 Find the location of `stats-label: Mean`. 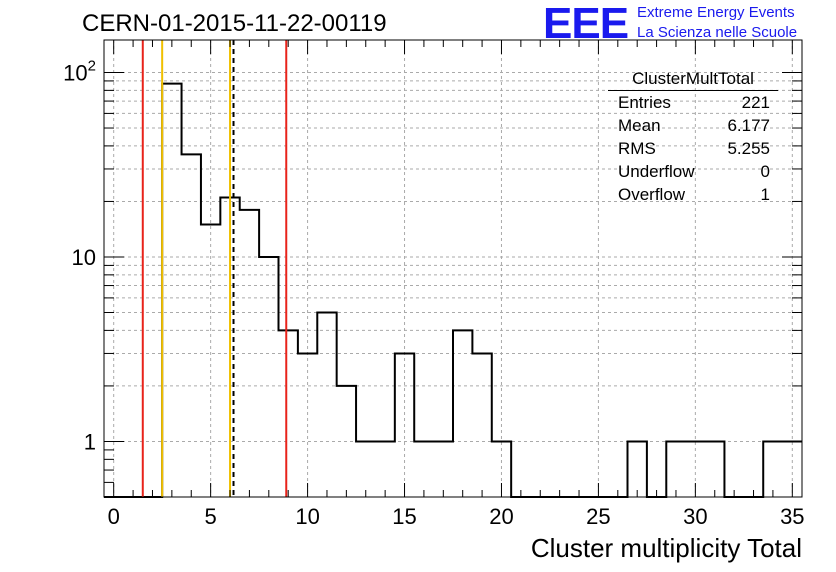

stats-label: Mean is located at coordinates (639, 125).